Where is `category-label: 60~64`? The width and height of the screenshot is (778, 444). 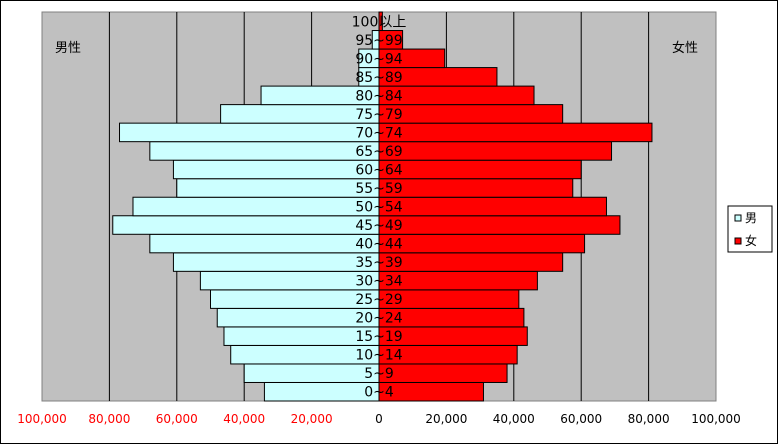 category-label: 60~64 is located at coordinates (378, 170).